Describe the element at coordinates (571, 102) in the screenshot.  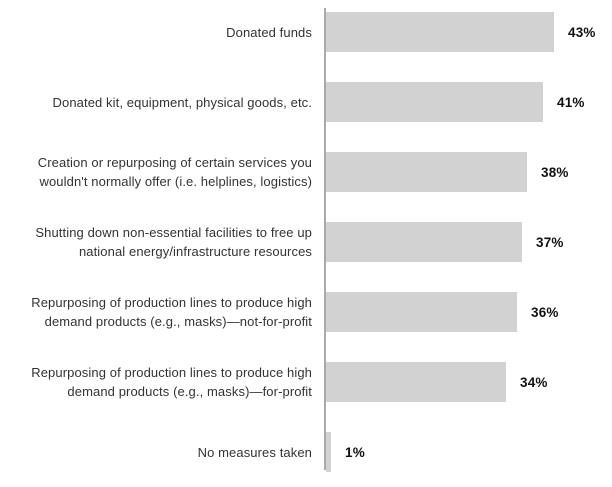
I see `value-label: 41%` at that location.